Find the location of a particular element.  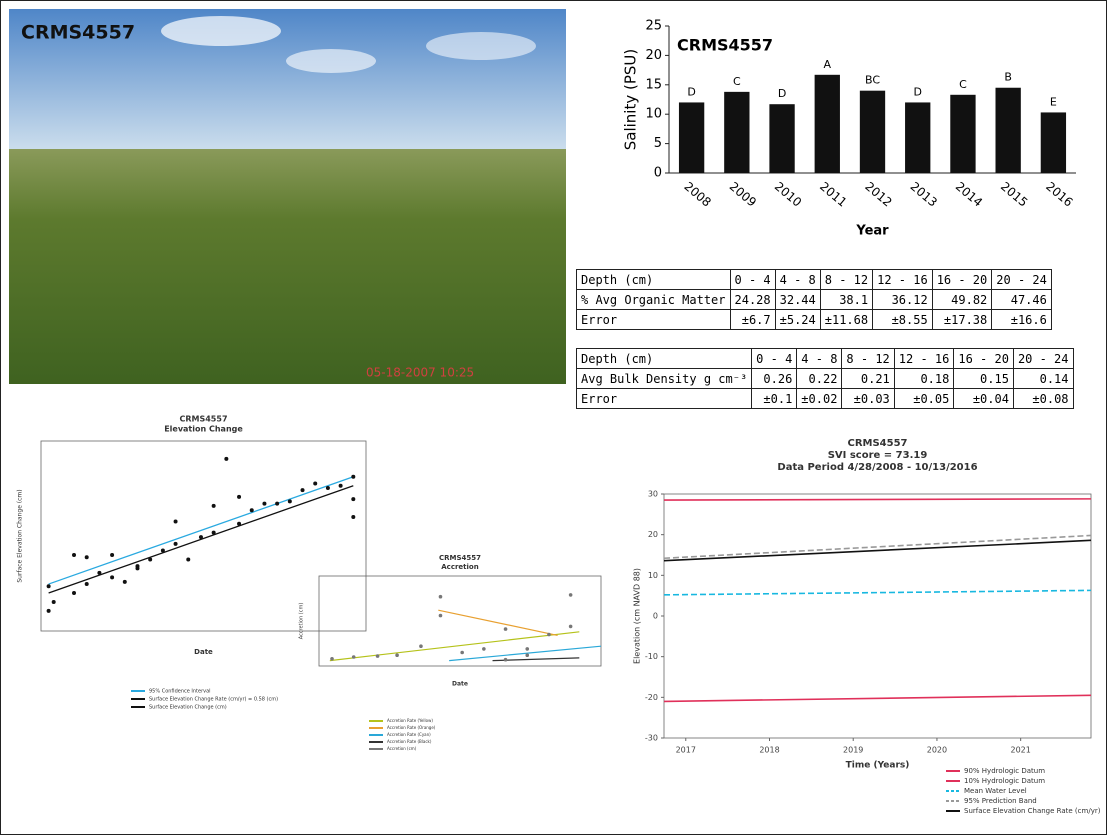

bar-letter: C is located at coordinates (963, 84).